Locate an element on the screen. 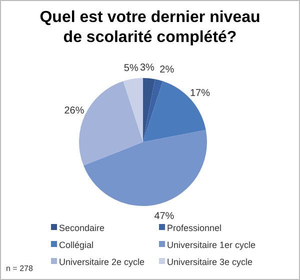  data-label: 17% is located at coordinates (200, 93).